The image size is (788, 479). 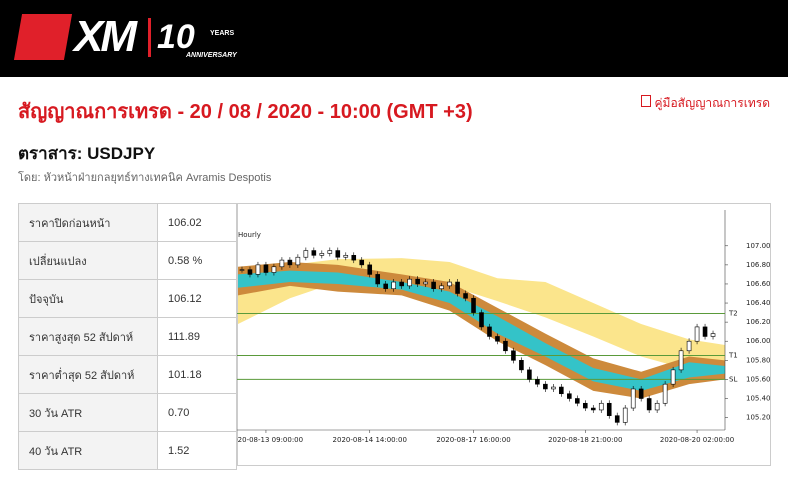 I want to click on y-tick-label: 105.60, so click(x=758, y=379).